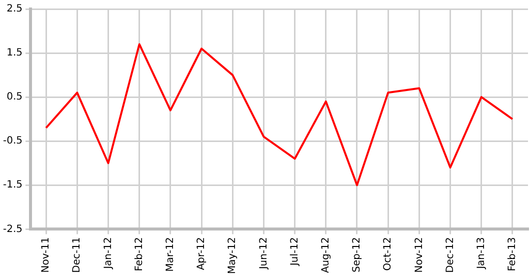 This screenshot has height=277, width=532. What do you see at coordinates (139, 254) in the screenshot?
I see `x-tick-label: Feb-12` at bounding box center [139, 254].